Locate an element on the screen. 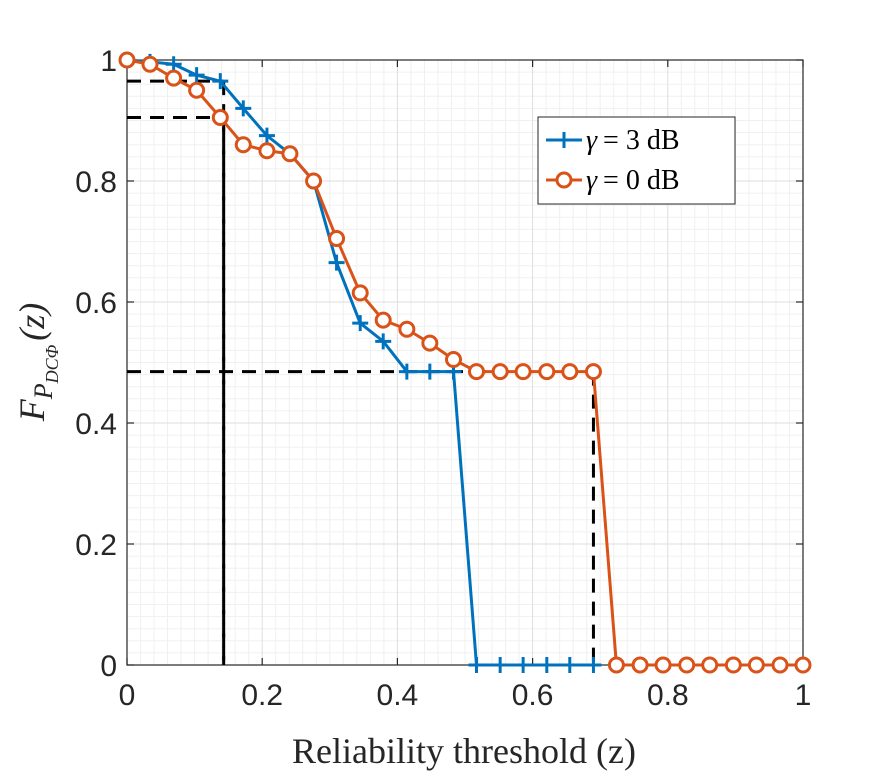 The height and width of the screenshot is (779, 883). y-label-main: F is located at coordinates (32, 410).